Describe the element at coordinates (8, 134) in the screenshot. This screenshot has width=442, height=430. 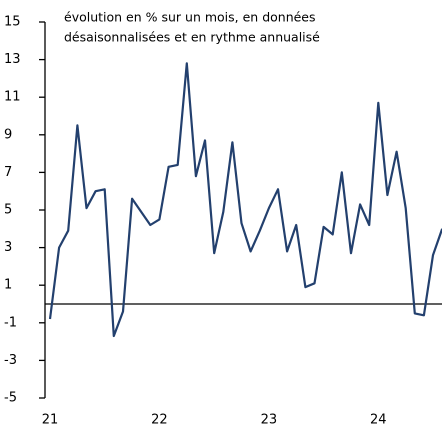
I see `y-tick-label: 9` at that location.